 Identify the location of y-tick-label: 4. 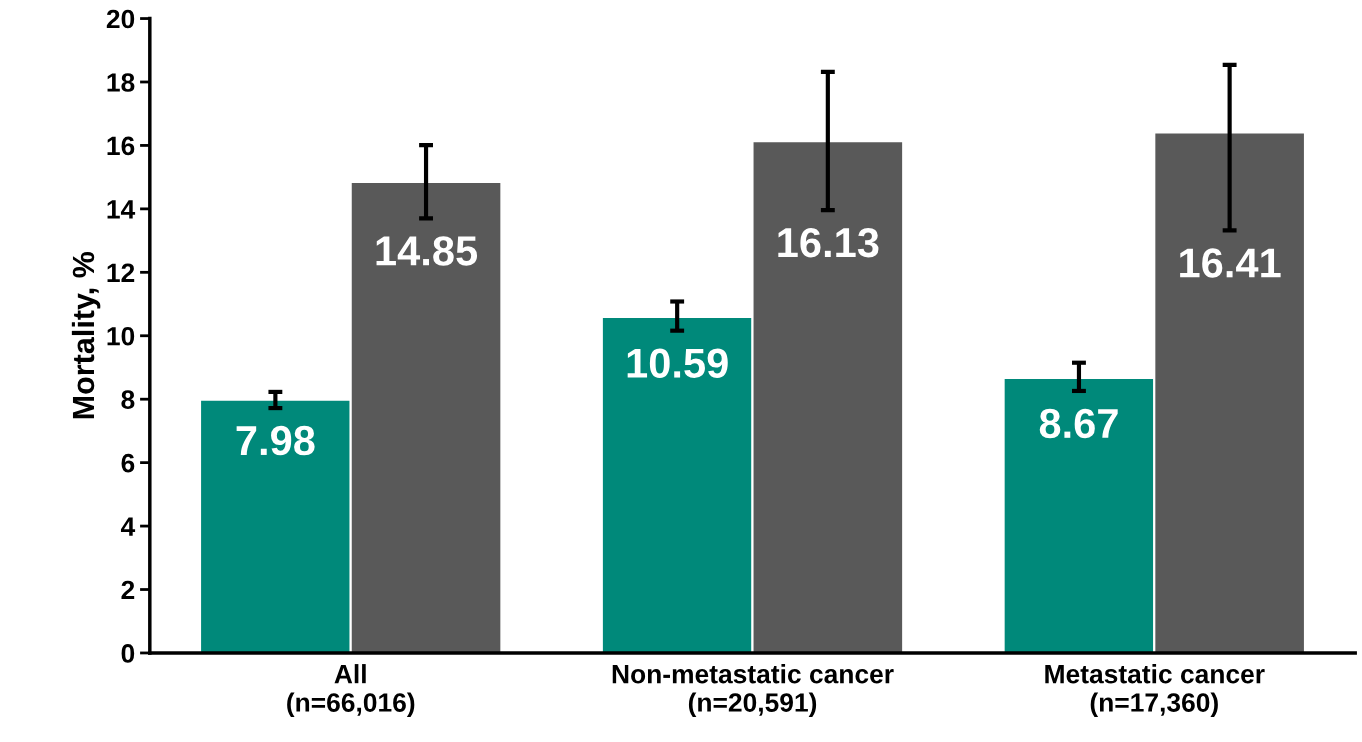
(128, 526).